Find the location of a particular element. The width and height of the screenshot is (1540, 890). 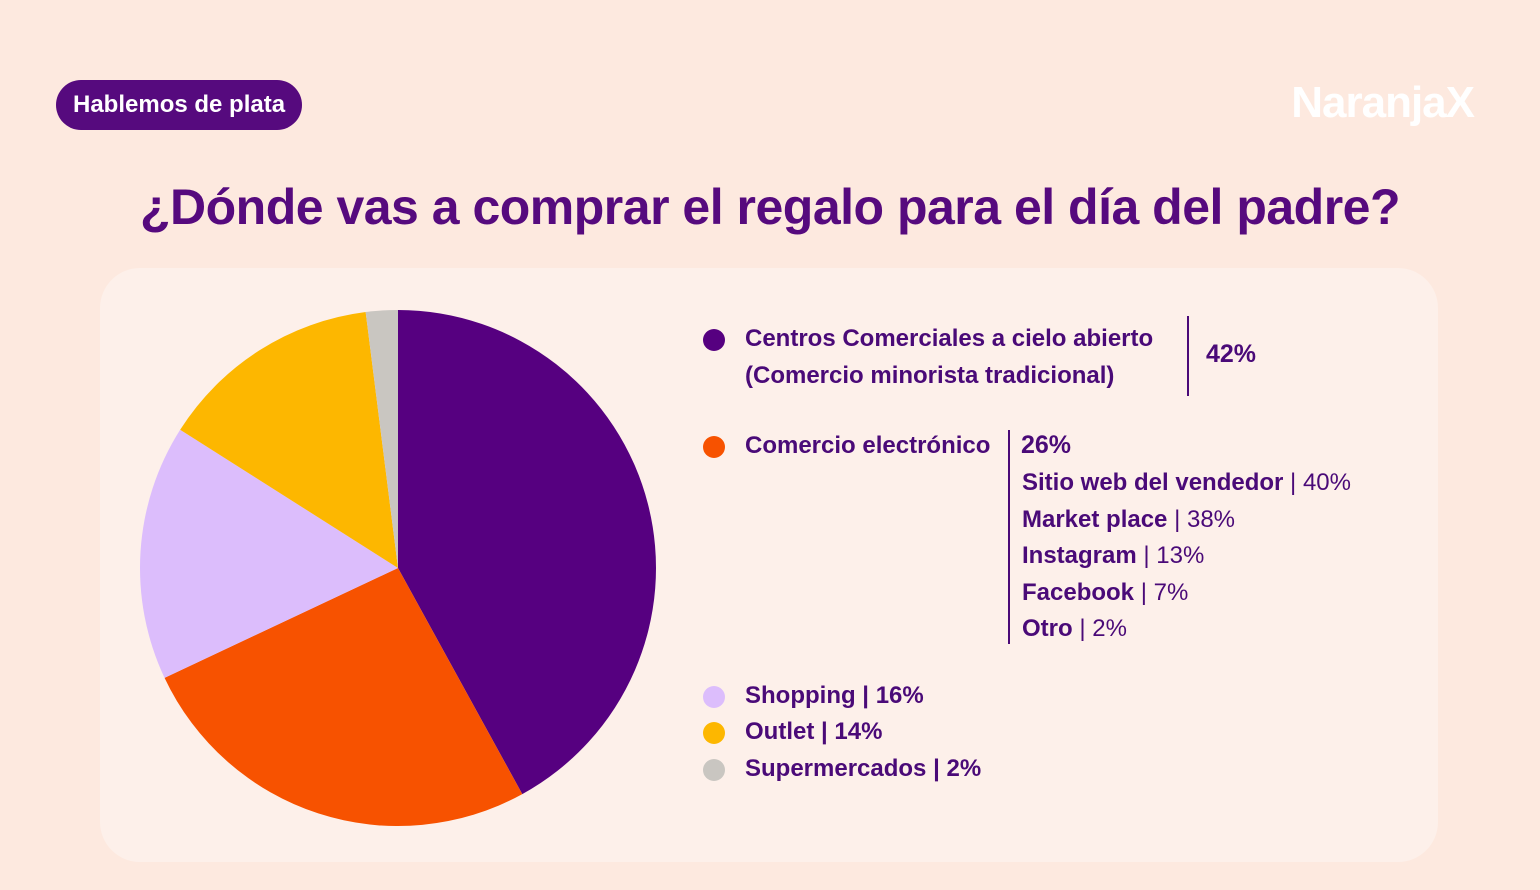

legend-label-outlet: Outlet | 14% is located at coordinates (814, 731).